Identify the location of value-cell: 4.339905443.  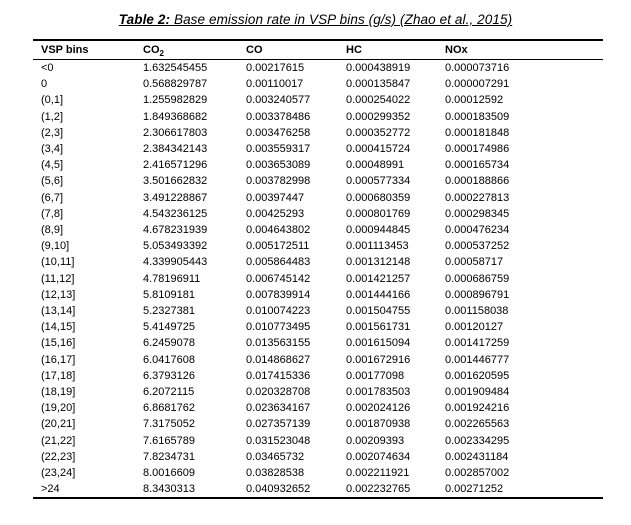
(175, 262).